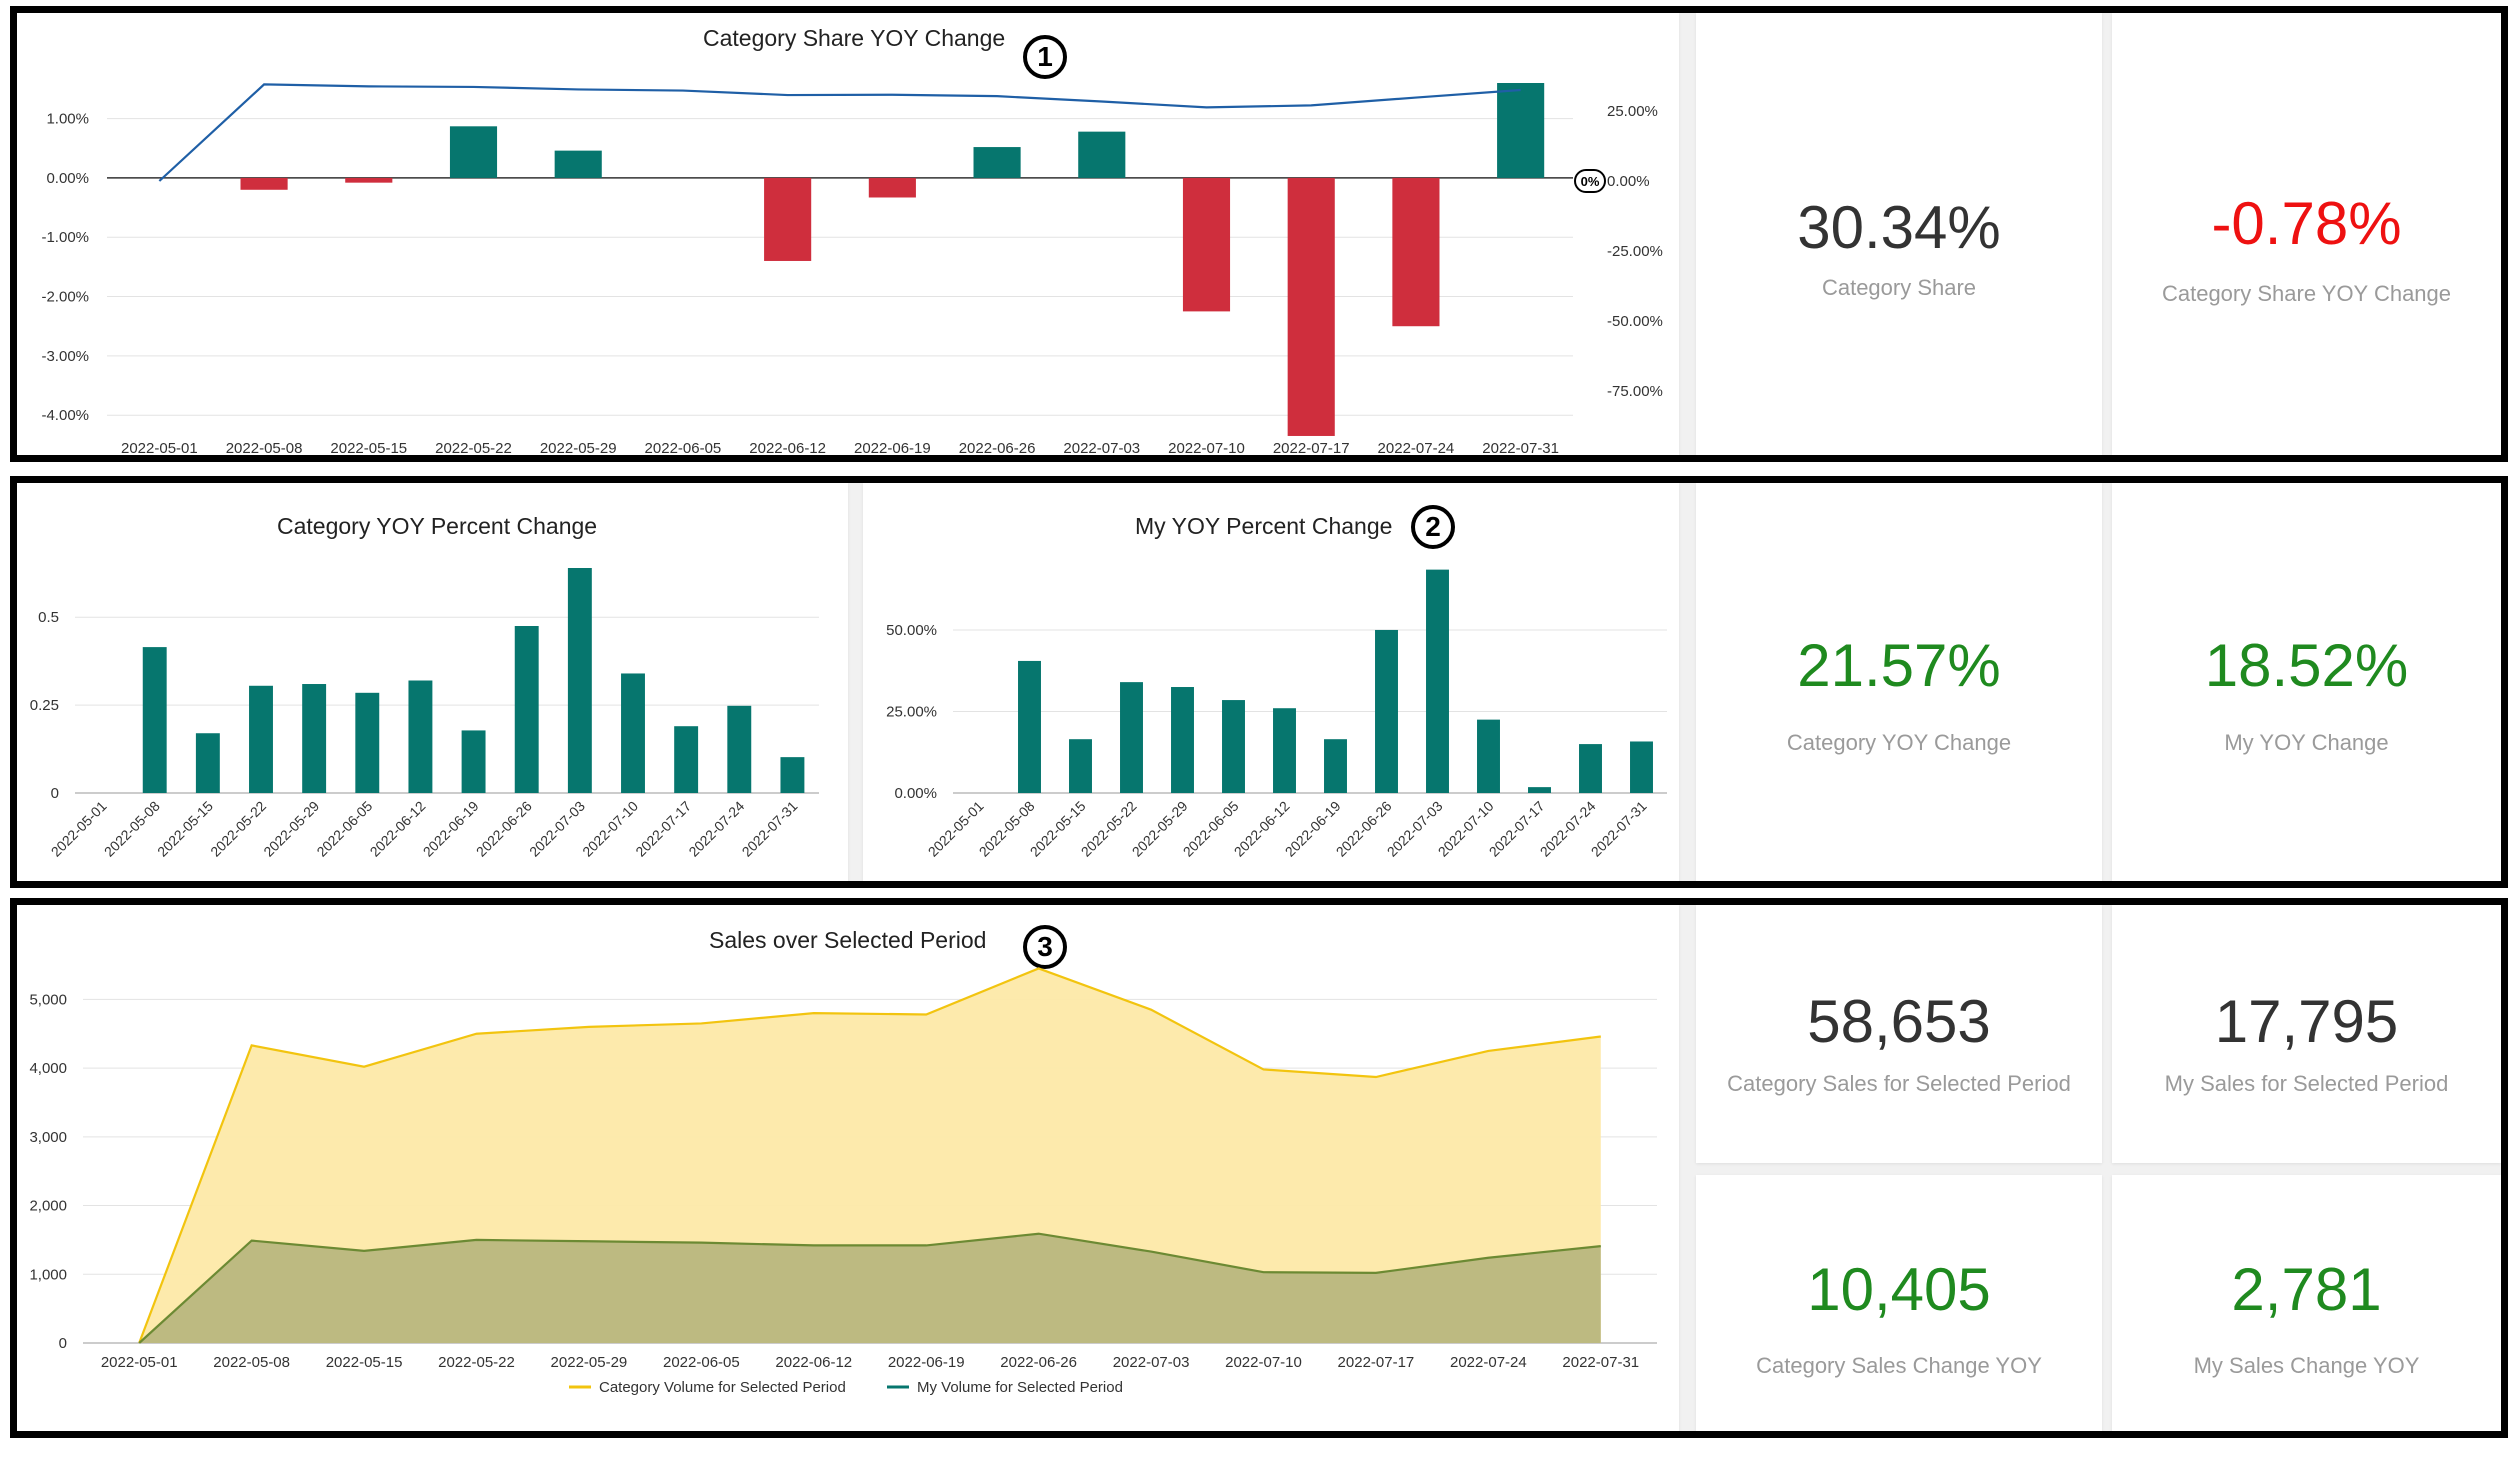  What do you see at coordinates (1899, 742) in the screenshot?
I see `kpi-label-category-yoy: Category YOY Change` at bounding box center [1899, 742].